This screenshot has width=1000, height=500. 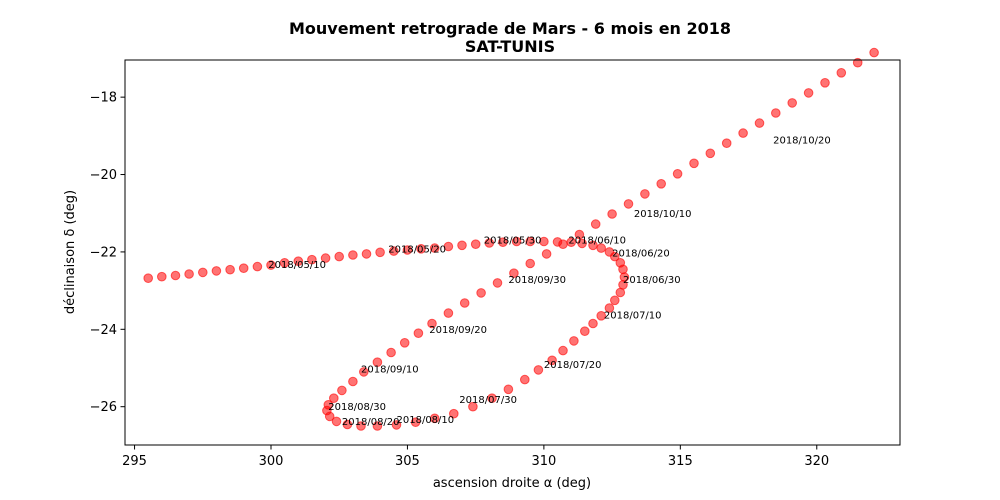 I want to click on point-annotation: 2018/05/10, so click(x=297, y=265).